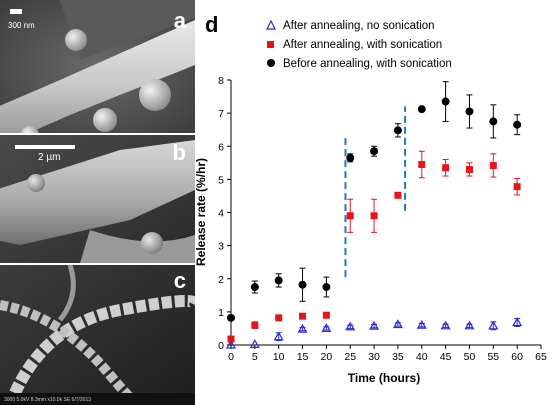 The height and width of the screenshot is (405, 550). I want to click on panel-letter-a: a, so click(180, 20).